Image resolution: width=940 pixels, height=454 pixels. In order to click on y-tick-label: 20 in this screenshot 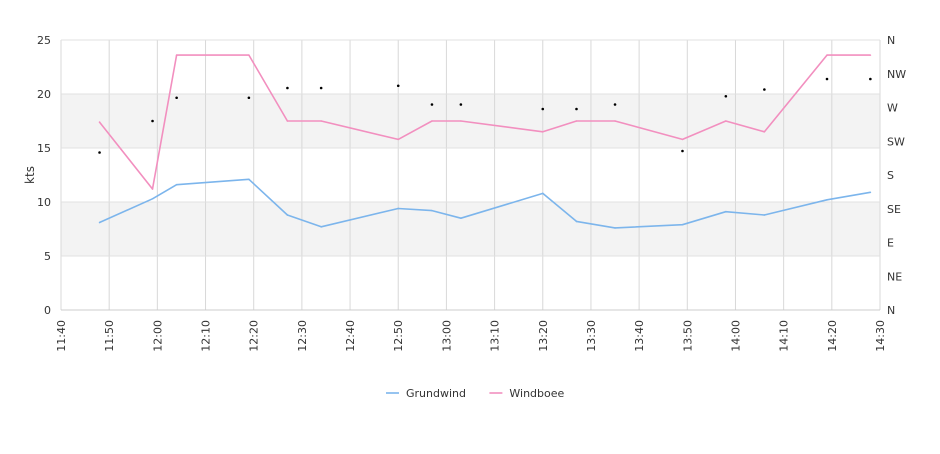, I will do `click(44, 94)`.